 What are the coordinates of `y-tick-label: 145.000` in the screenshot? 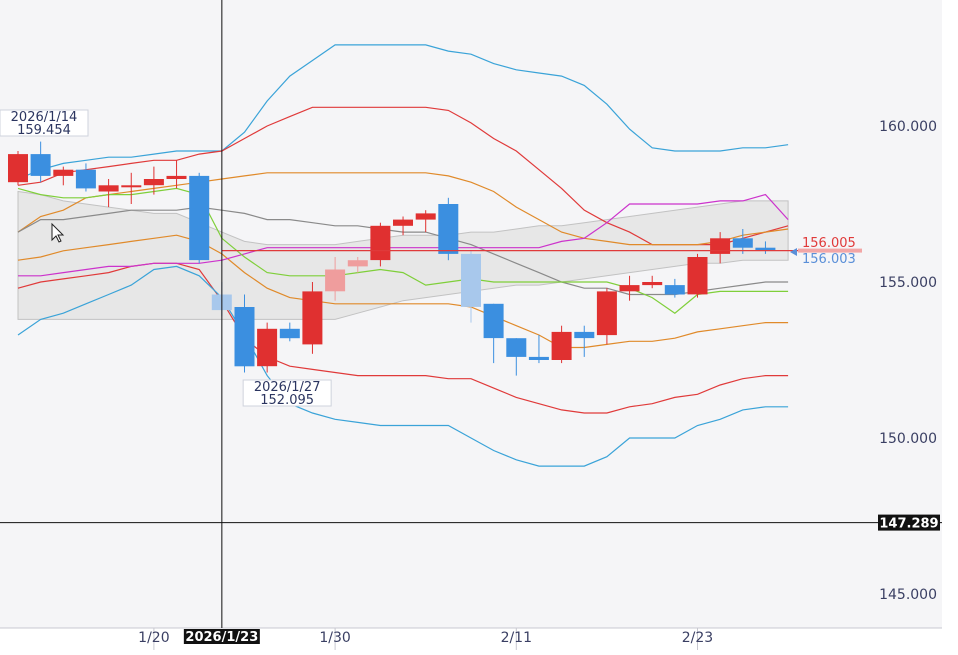 It's located at (908, 595).